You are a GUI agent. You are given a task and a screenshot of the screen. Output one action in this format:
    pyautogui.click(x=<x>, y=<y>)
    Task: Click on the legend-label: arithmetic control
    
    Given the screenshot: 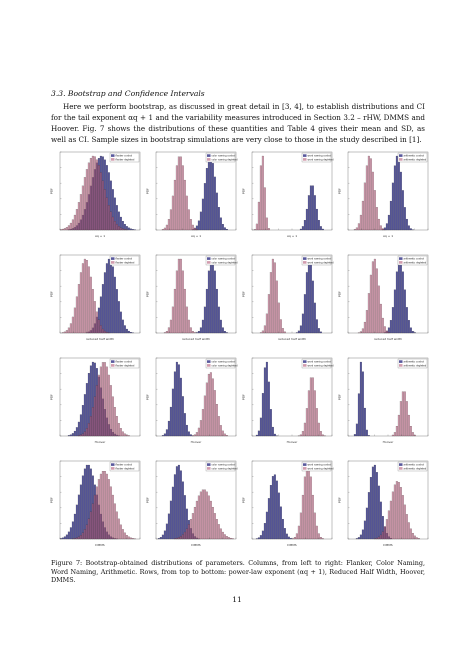 What is the action you would take?
    pyautogui.click(x=414, y=465)
    